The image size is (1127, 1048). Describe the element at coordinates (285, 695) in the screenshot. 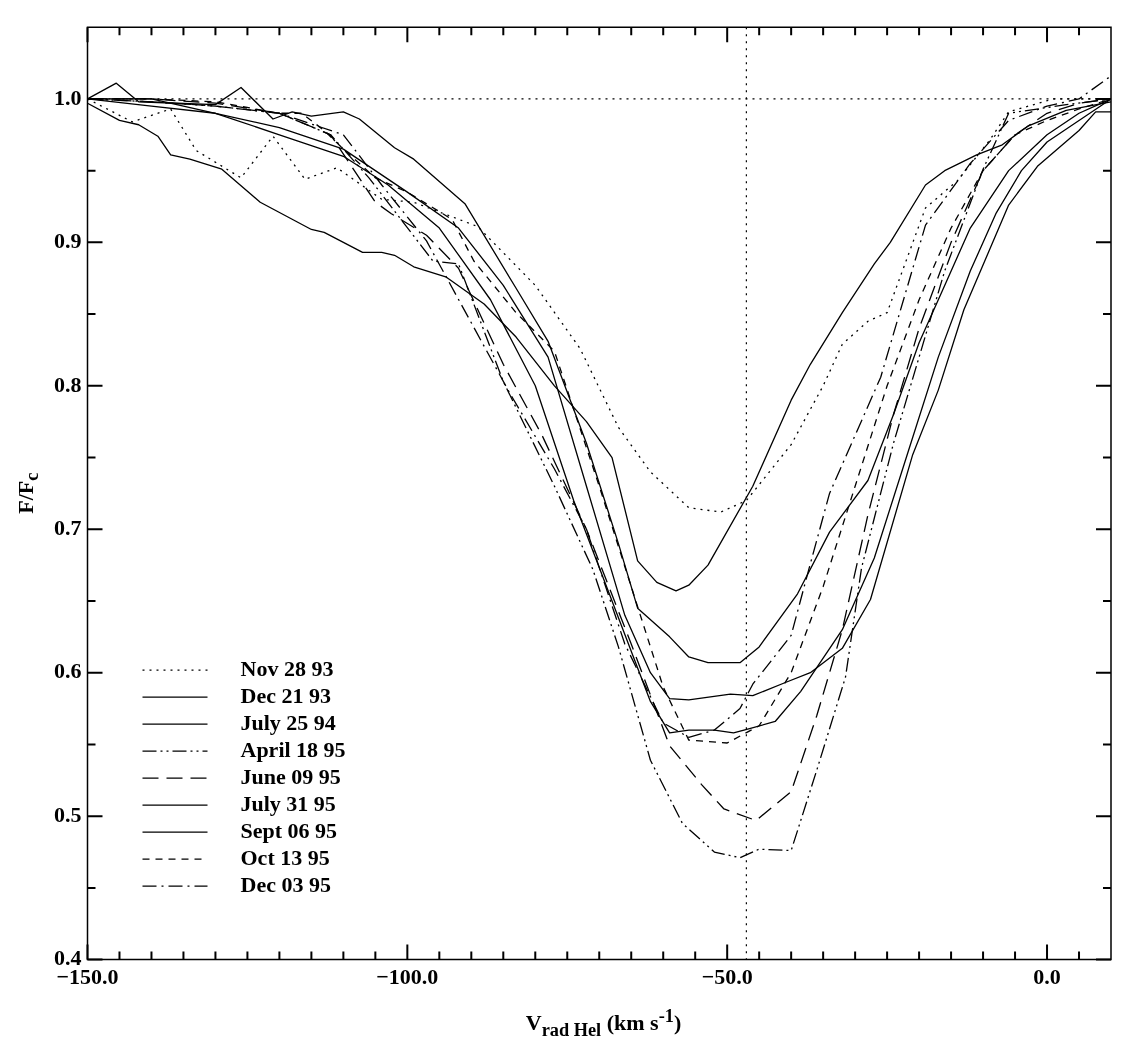

I see `legend-label: Dec 21 93` at that location.